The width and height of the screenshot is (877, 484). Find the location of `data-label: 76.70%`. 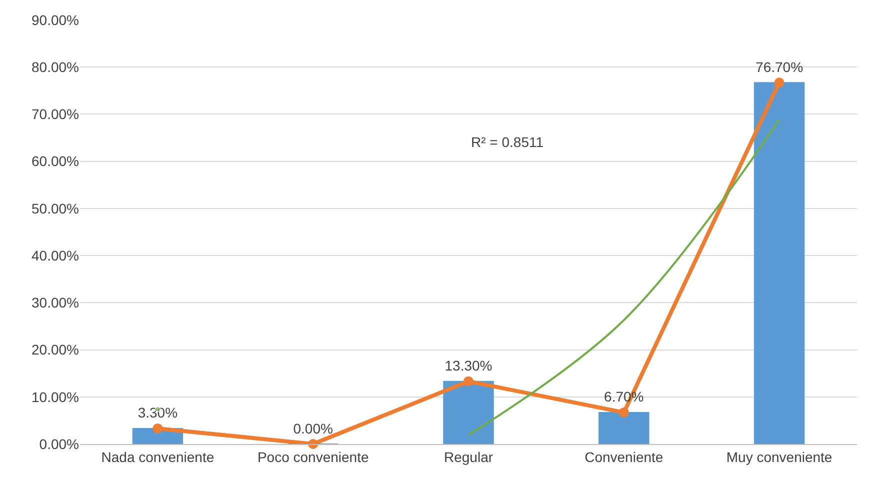

data-label: 76.70% is located at coordinates (780, 66).